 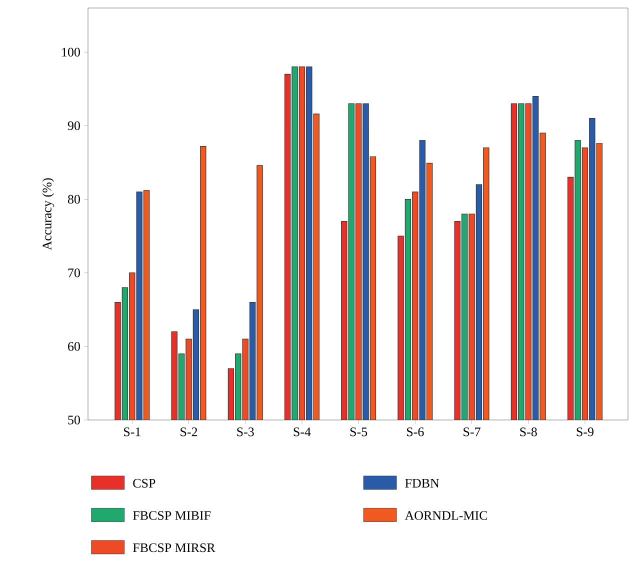 I want to click on x-tick-label: S-1, so click(x=132, y=432).